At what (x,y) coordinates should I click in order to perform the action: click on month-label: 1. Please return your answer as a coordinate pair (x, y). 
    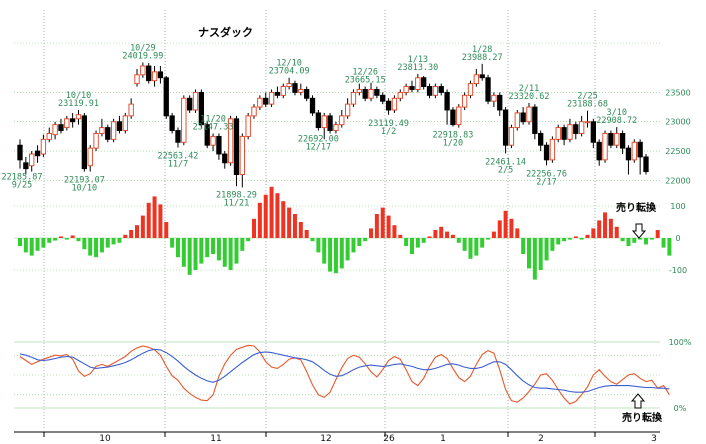
    Looking at the image, I should click on (443, 439).